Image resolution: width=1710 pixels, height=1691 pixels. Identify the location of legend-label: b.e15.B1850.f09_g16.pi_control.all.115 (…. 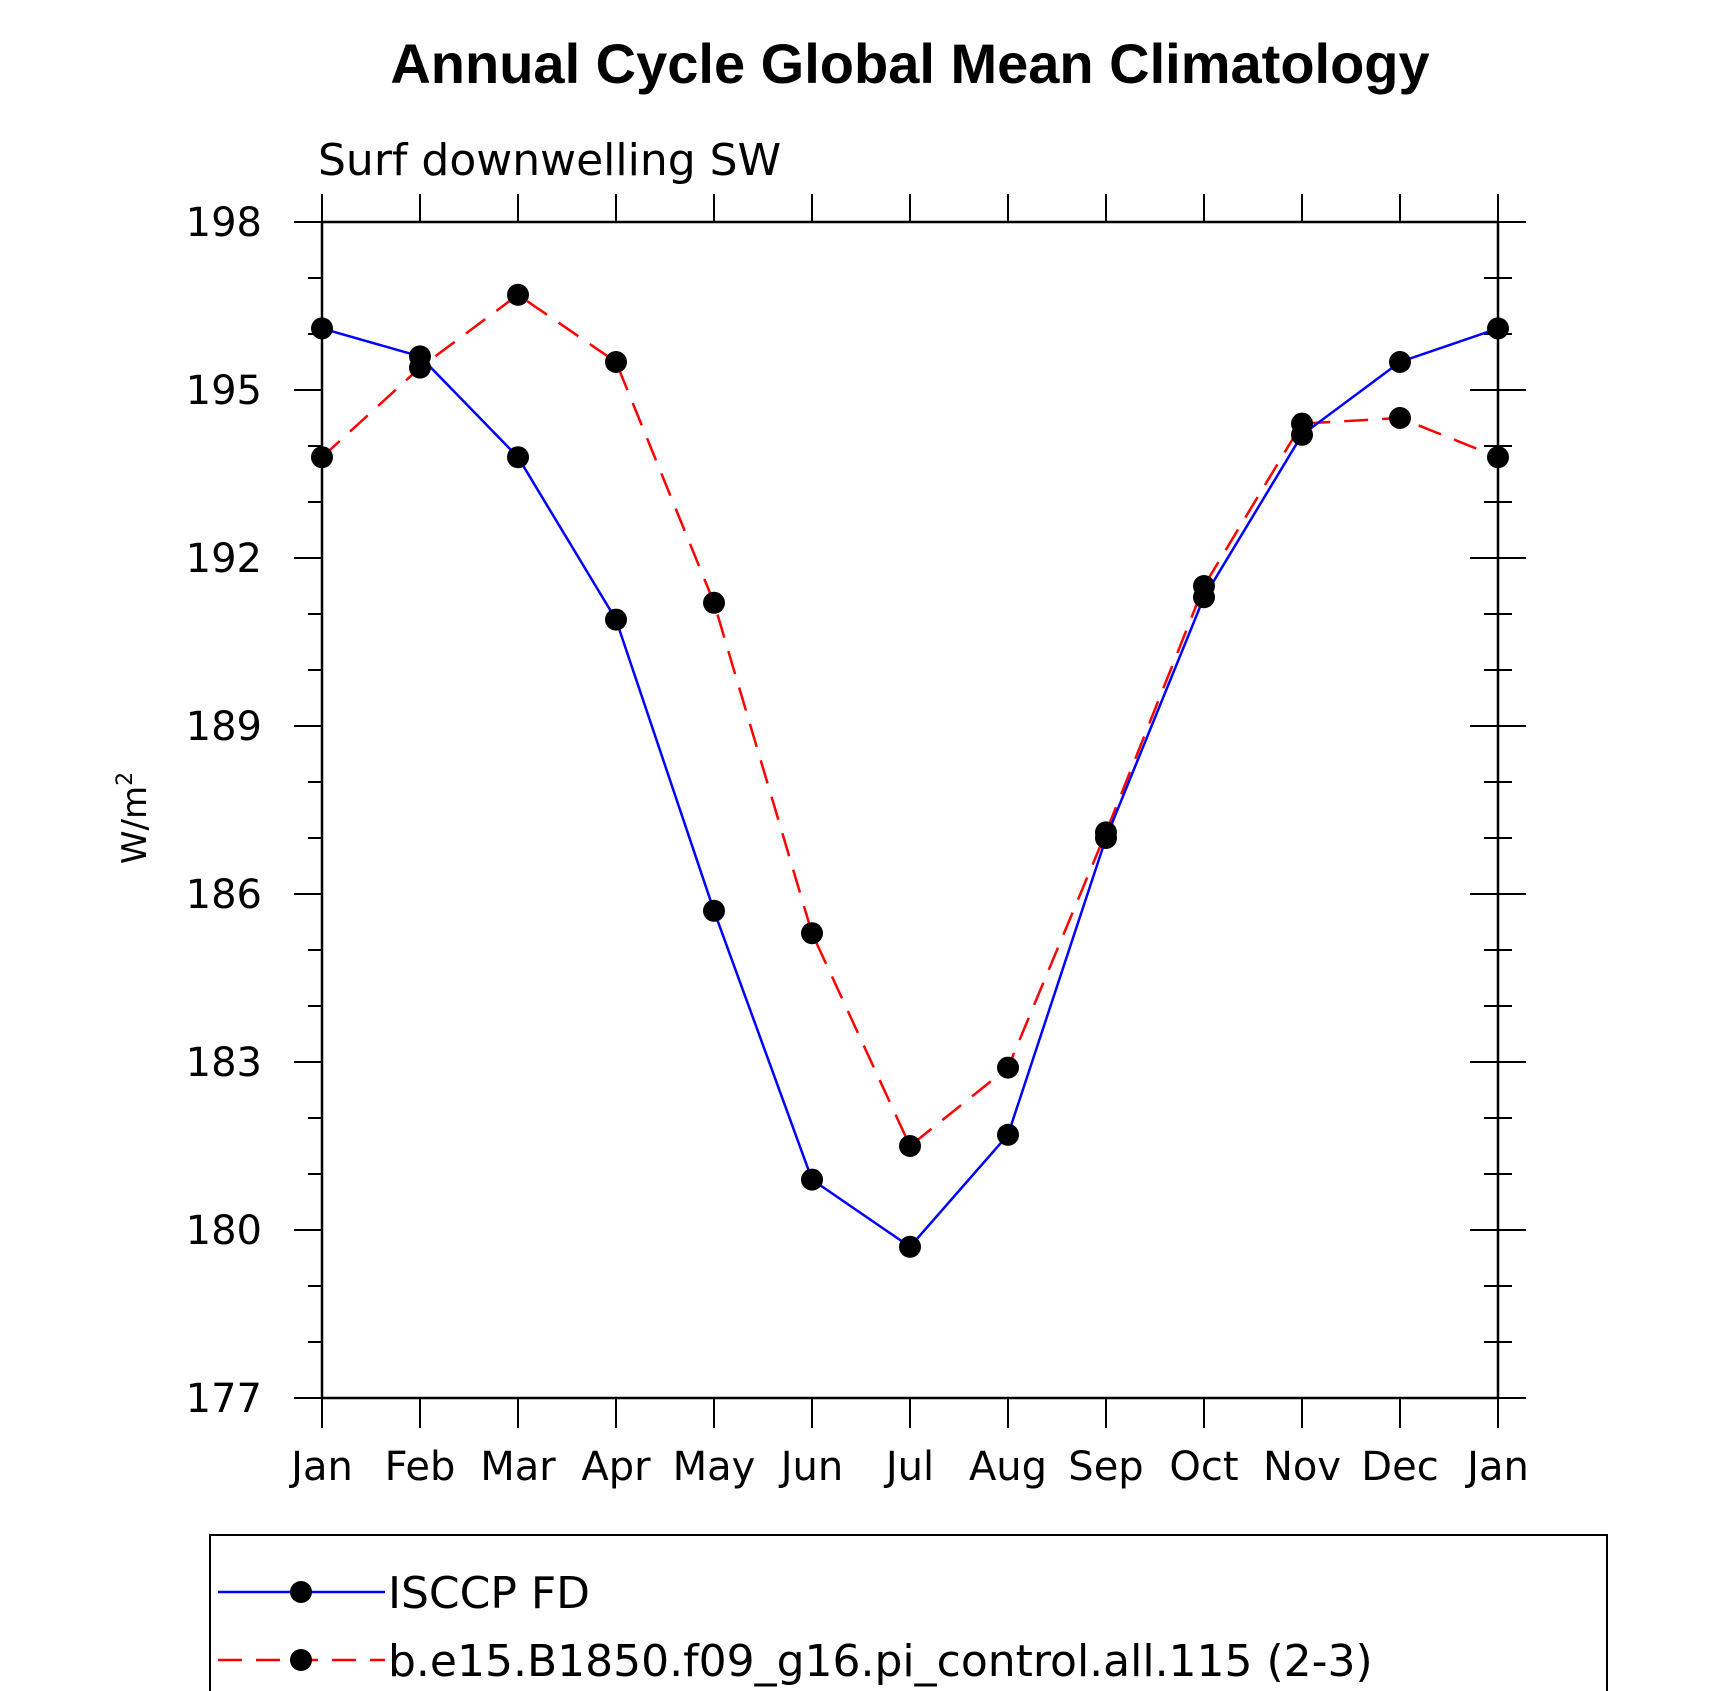
(880, 1661).